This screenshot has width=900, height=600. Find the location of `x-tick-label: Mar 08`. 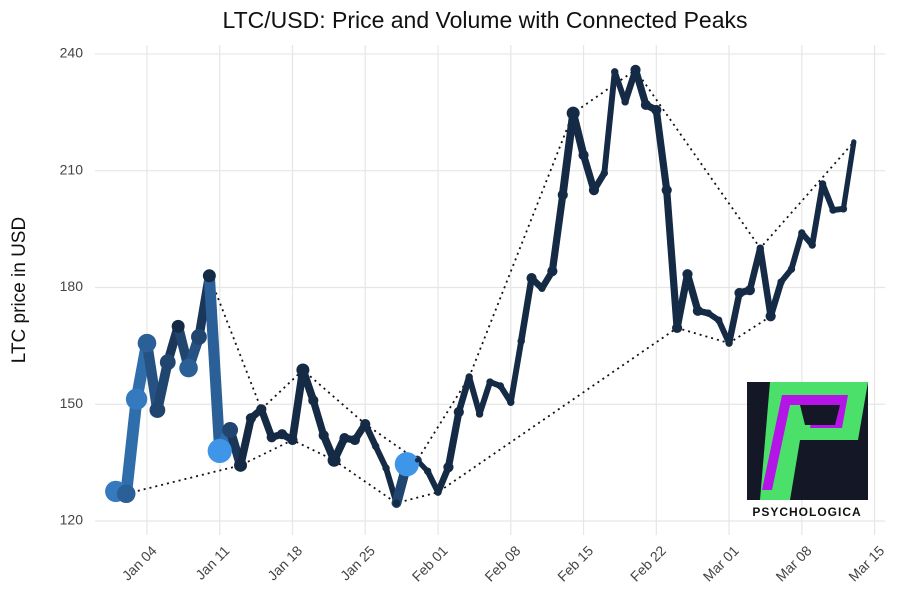

x-tick-label: Mar 08 is located at coordinates (793, 563).